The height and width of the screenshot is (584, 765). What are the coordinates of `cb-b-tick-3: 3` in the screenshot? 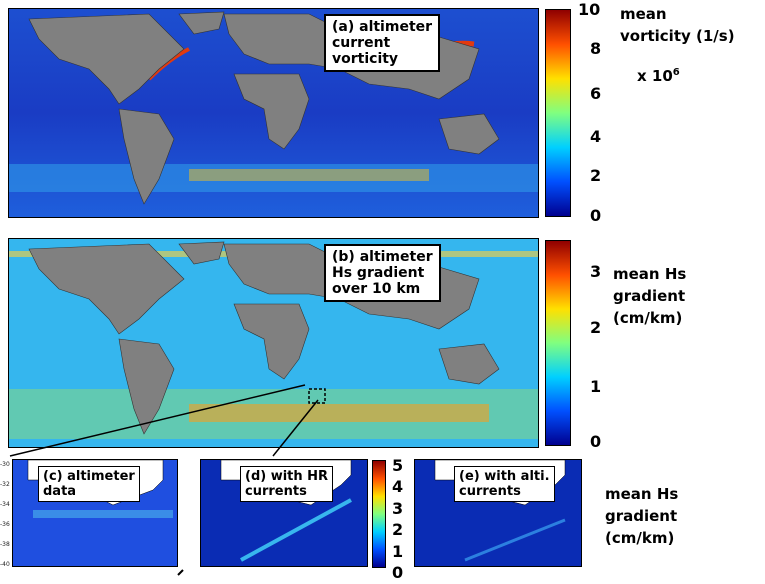 It's located at (596, 271).